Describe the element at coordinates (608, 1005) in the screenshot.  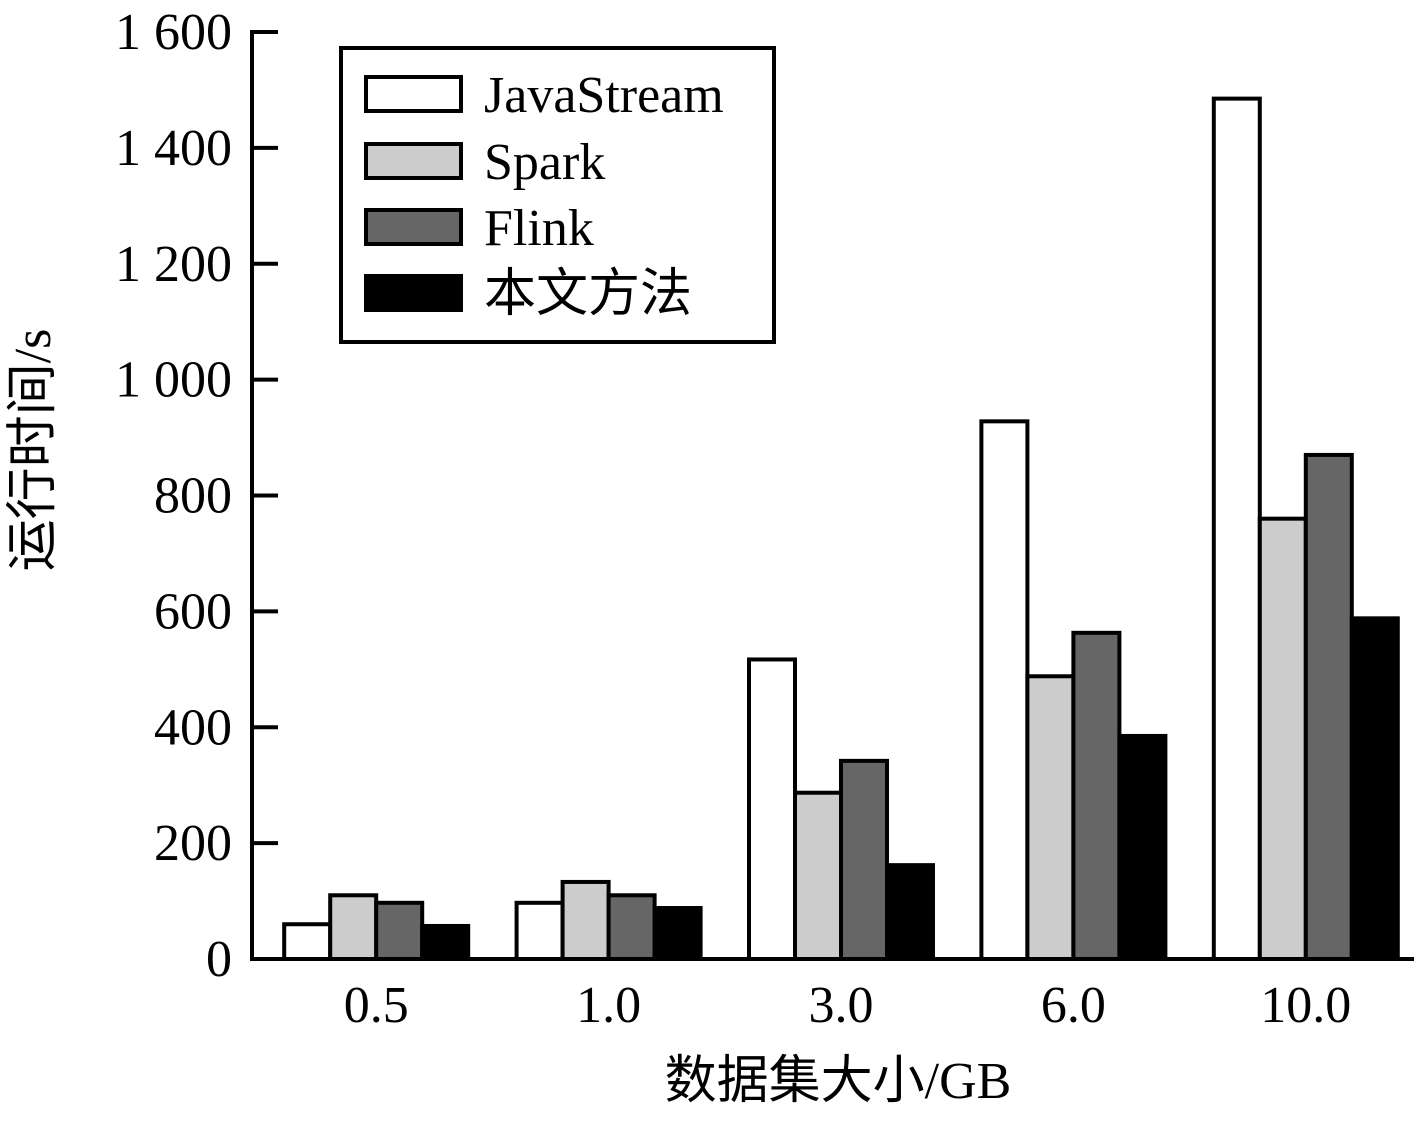
I see `x-tick-label: 1.0` at that location.